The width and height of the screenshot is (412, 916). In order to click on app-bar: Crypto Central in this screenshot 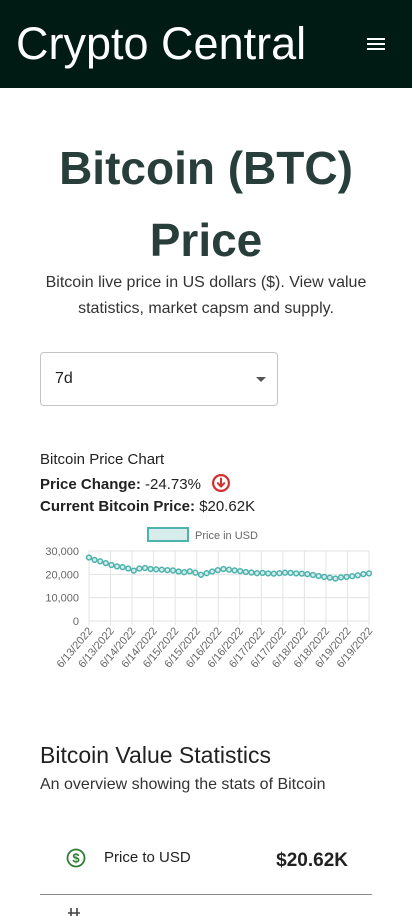, I will do `click(206, 44)`.